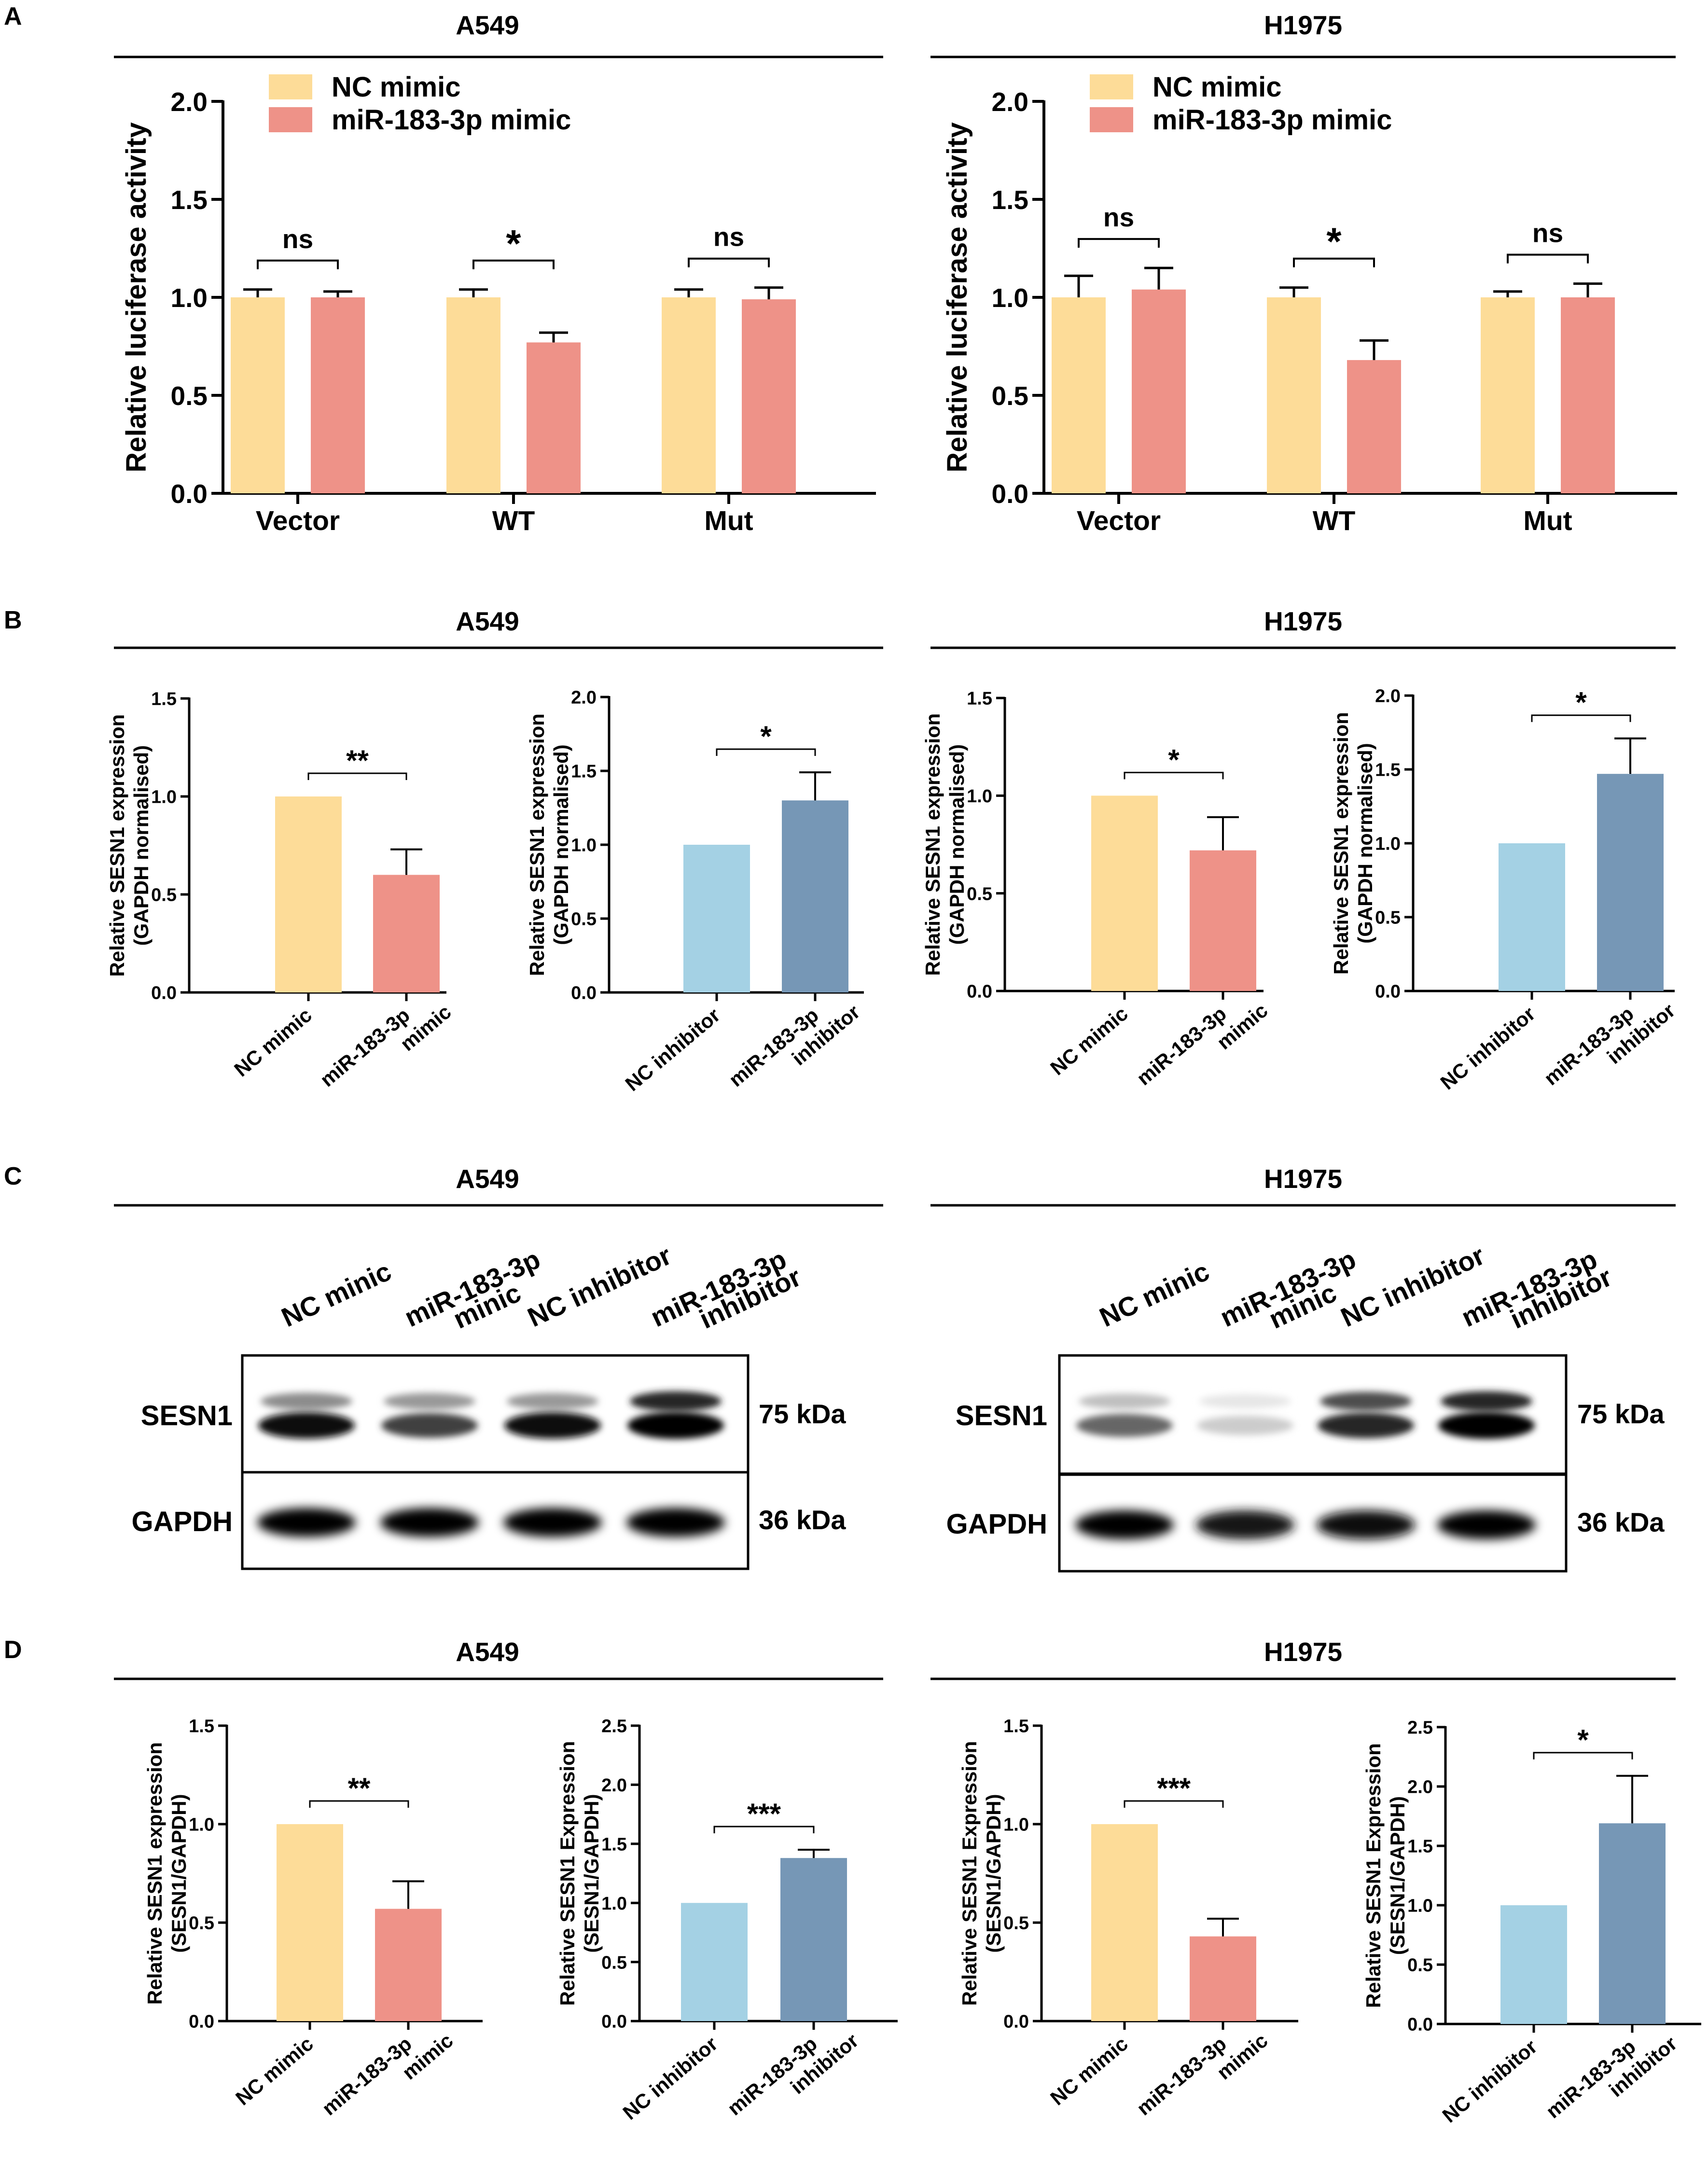  I want to click on y-tick-label: 2.5, so click(614, 1726).